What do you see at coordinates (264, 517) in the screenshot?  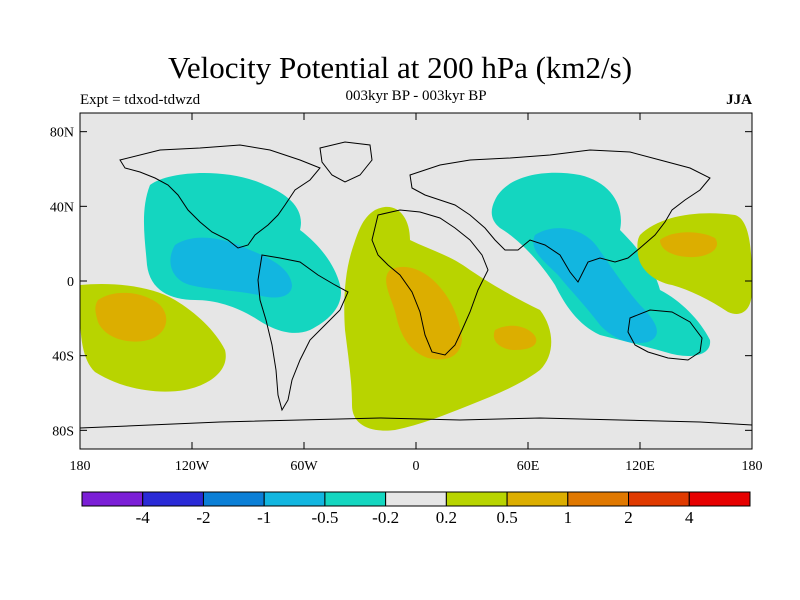 I see `colorbar-label: -1` at bounding box center [264, 517].